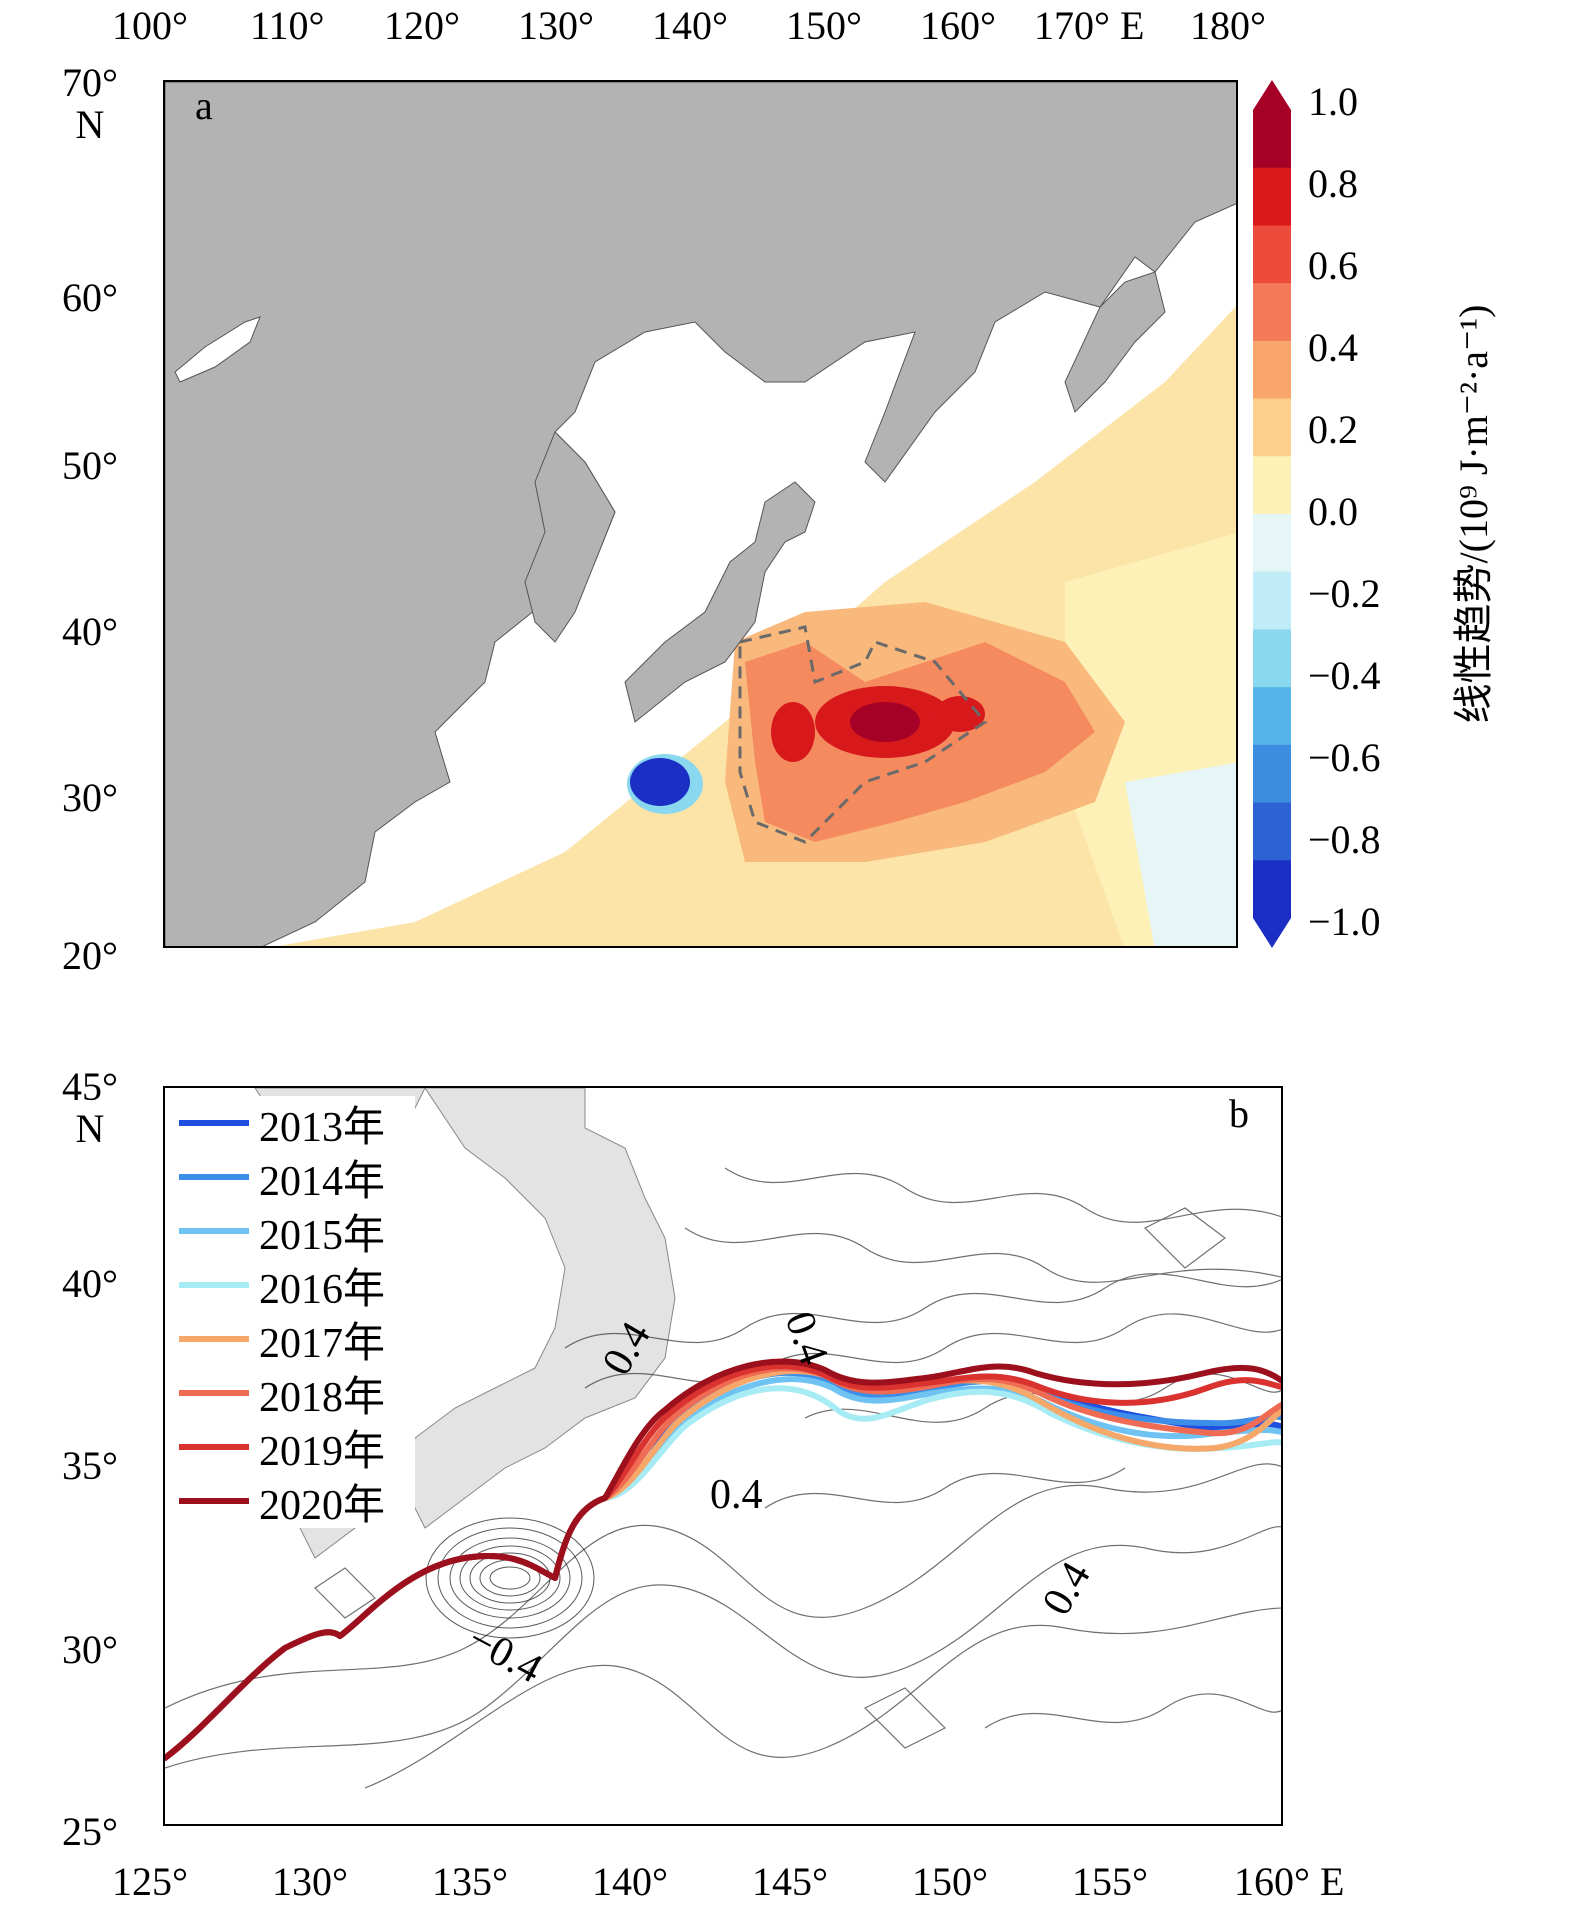 The image size is (1575, 1913). What do you see at coordinates (90, 1465) in the screenshot?
I see `tick-lat-35-b: 35°` at bounding box center [90, 1465].